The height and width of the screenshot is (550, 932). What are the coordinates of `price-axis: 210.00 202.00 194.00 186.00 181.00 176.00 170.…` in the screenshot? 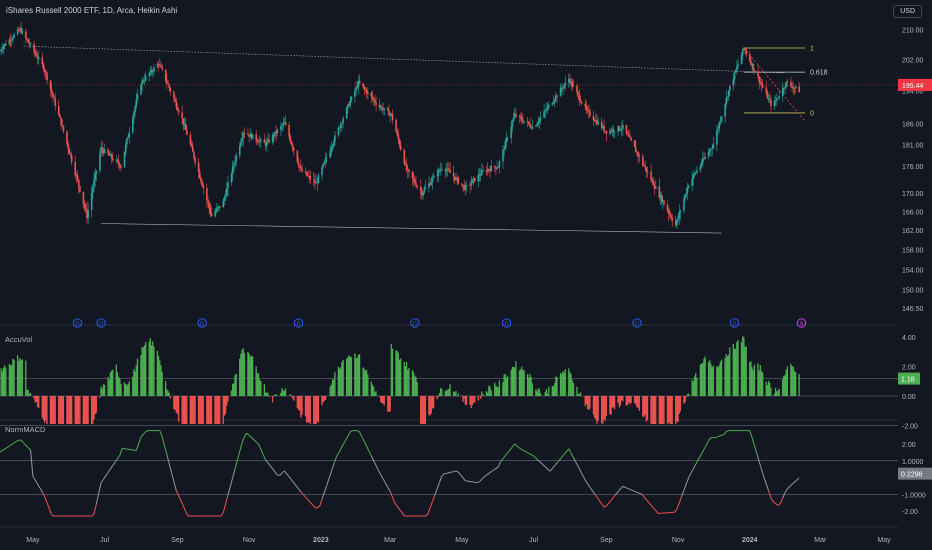 It's located at (913, 170).